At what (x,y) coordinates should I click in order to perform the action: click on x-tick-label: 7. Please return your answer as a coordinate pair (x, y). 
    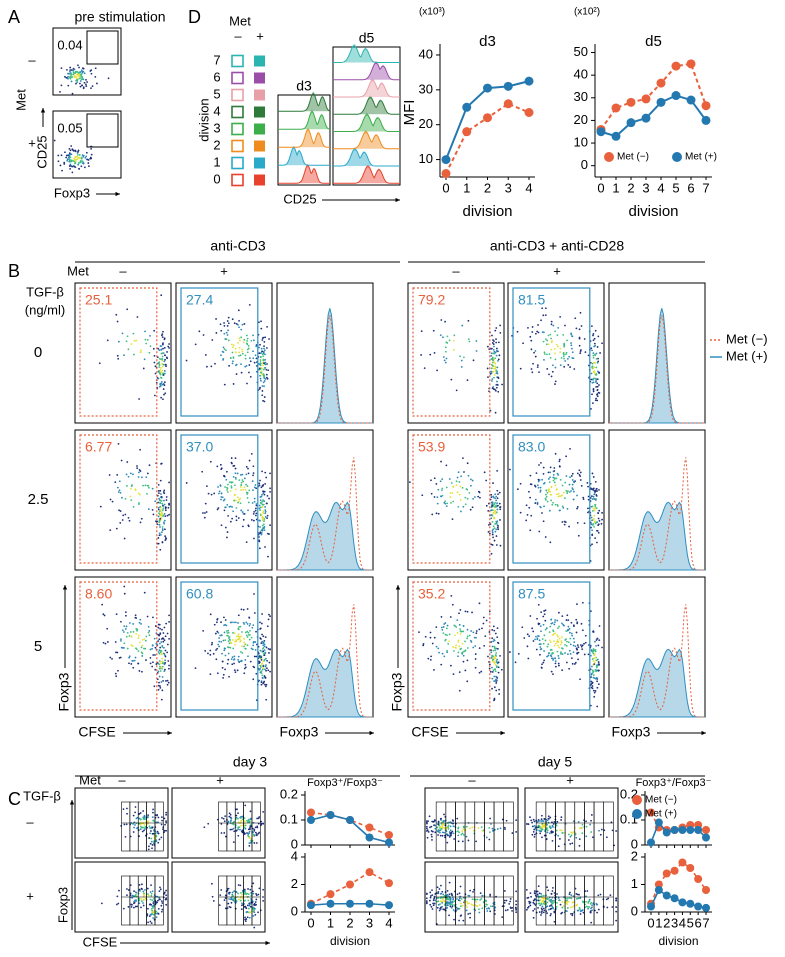
    Looking at the image, I should click on (705, 187).